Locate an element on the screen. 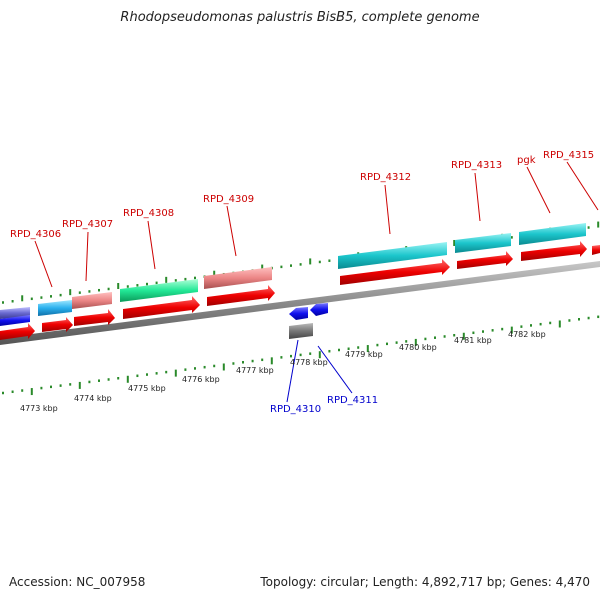 The height and width of the screenshot is (600, 600). gene-label-forward: RPD_4309 is located at coordinates (228, 199).